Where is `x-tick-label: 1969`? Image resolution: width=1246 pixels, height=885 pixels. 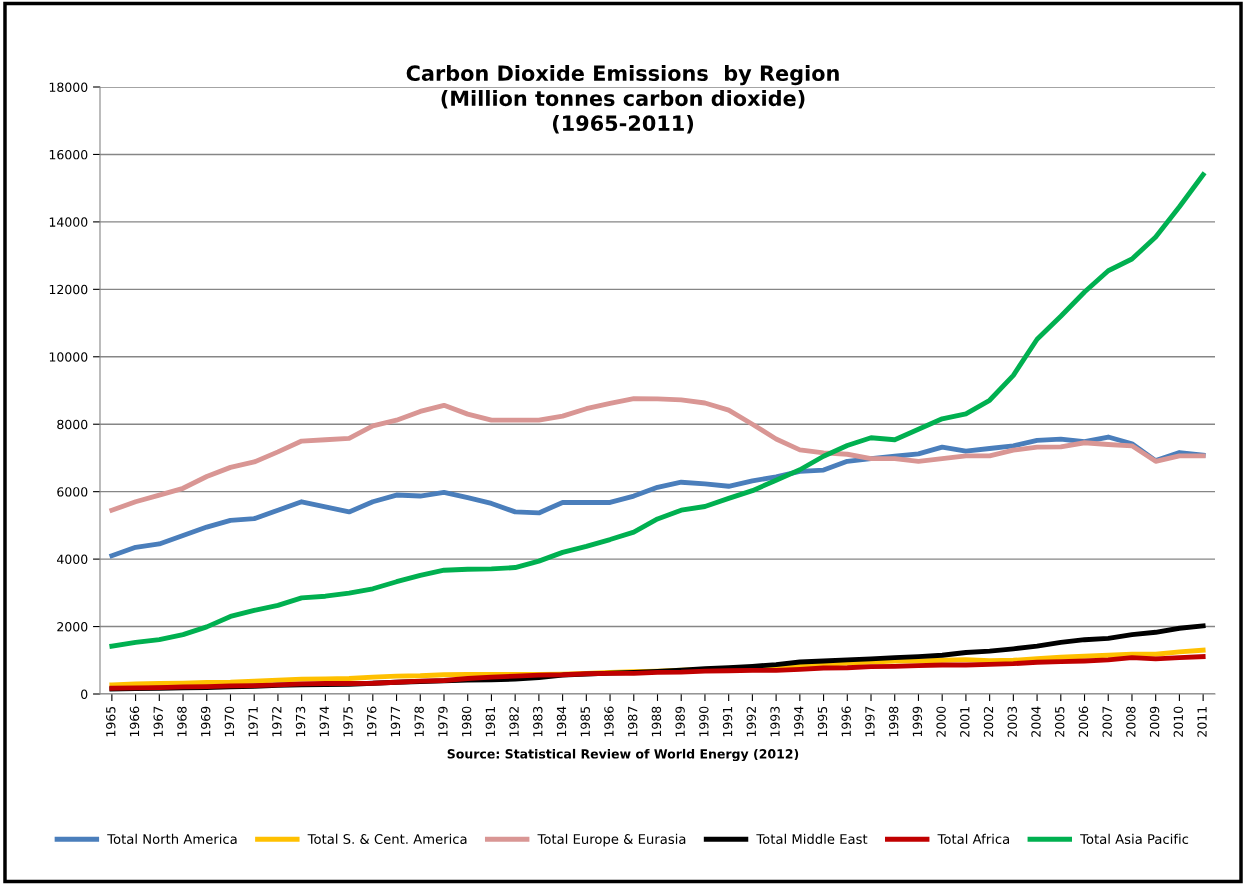 x-tick-label: 1969 is located at coordinates (205, 721).